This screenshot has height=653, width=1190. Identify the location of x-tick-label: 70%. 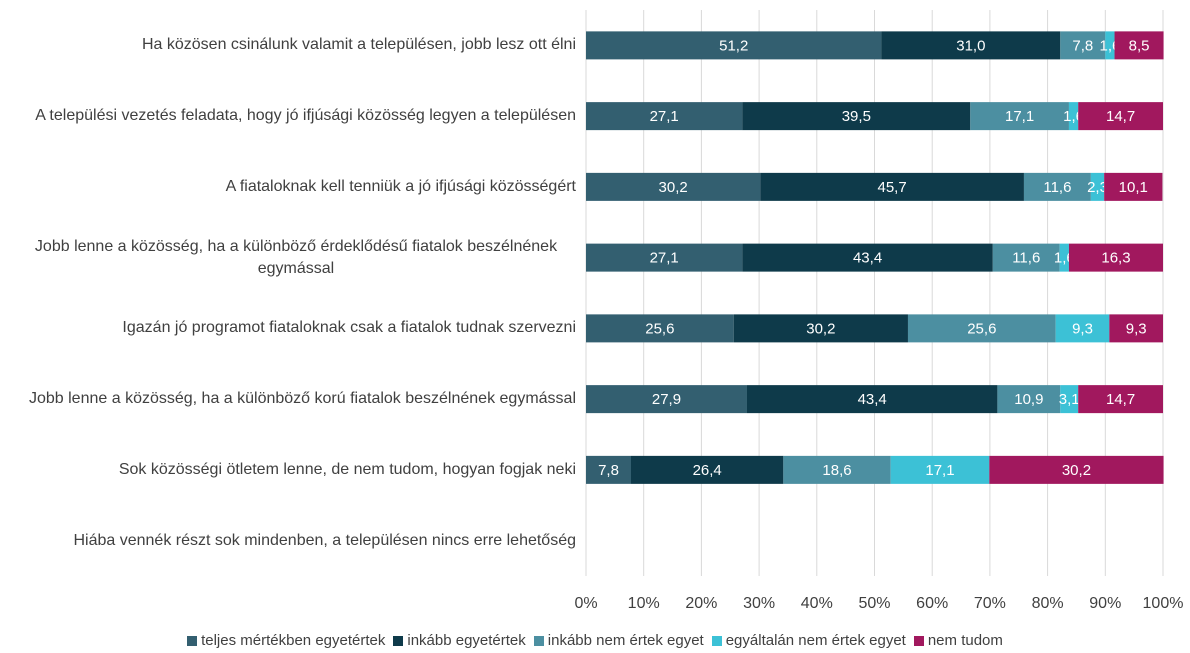
(990, 603).